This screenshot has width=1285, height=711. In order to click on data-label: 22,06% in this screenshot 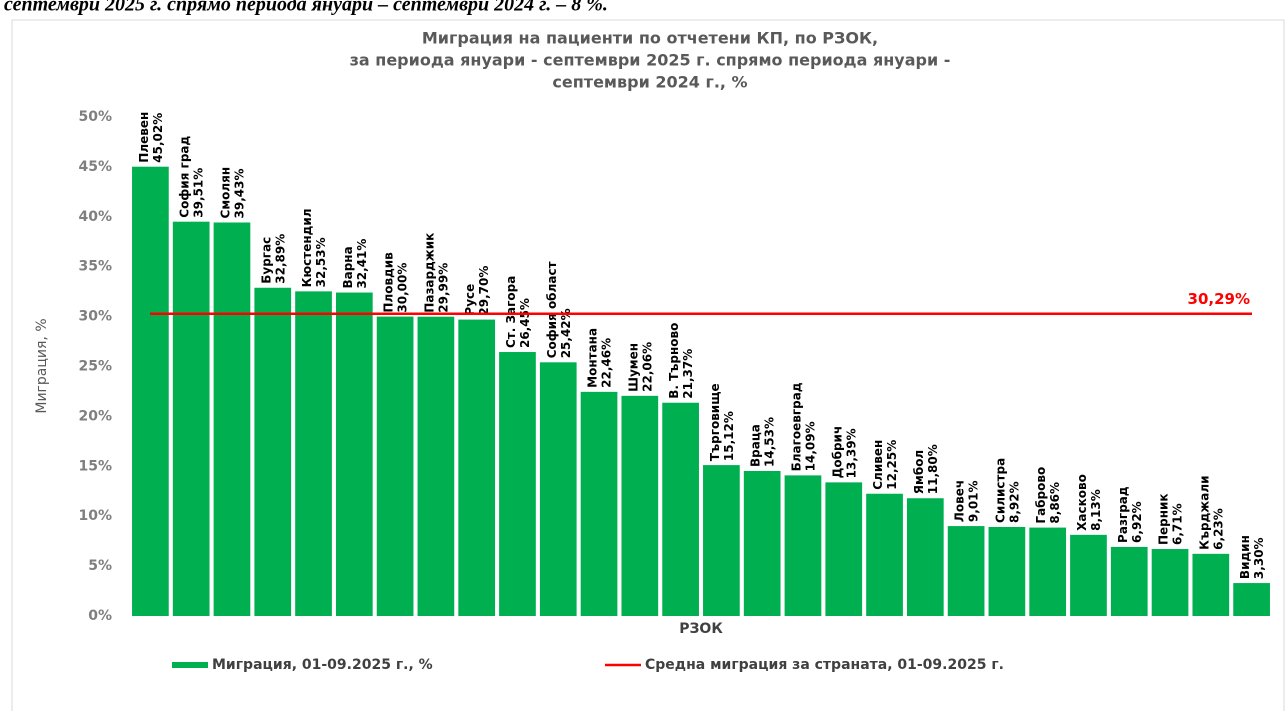, I will do `click(647, 367)`.